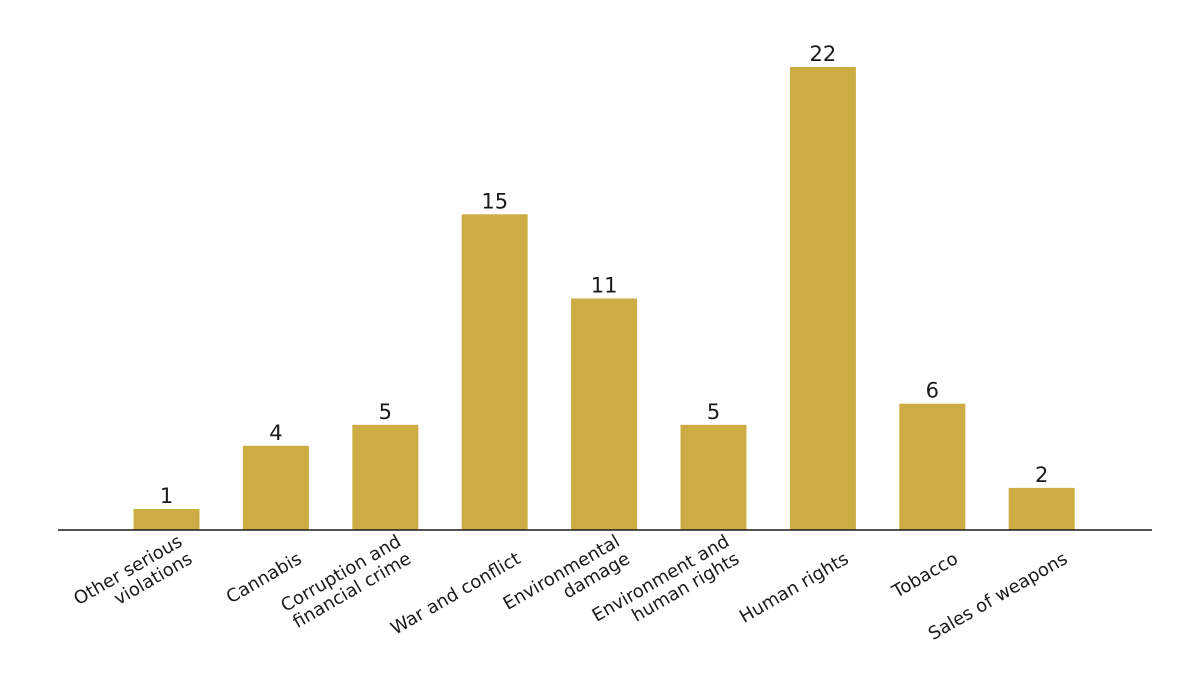  Describe the element at coordinates (494, 201) in the screenshot. I see `bar-value-label: 15` at that location.